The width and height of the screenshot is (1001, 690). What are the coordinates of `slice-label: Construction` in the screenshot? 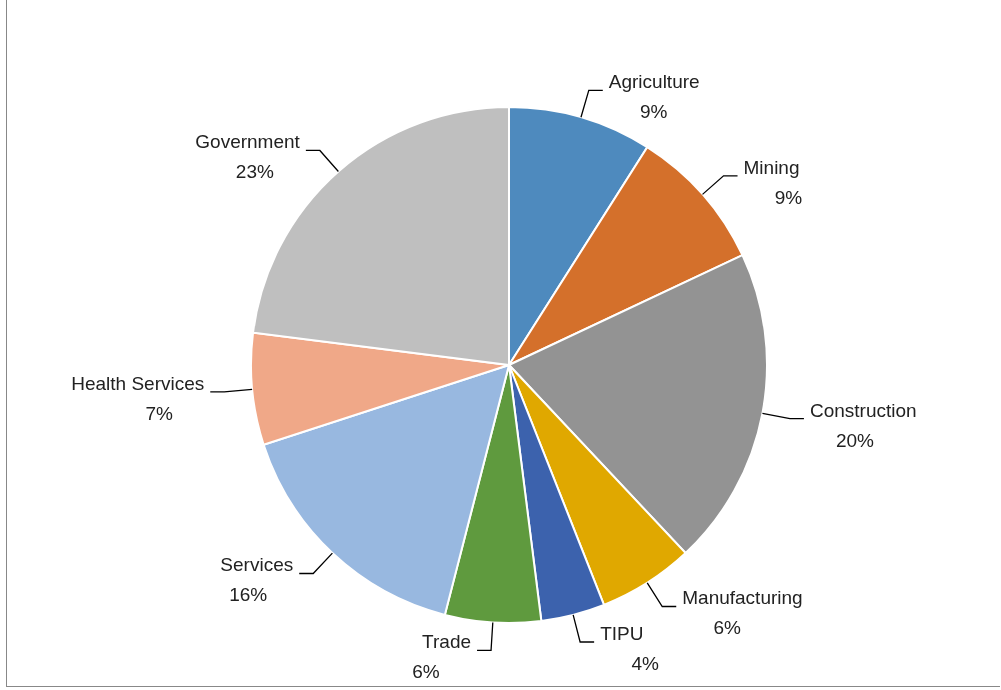 It's located at (863, 410).